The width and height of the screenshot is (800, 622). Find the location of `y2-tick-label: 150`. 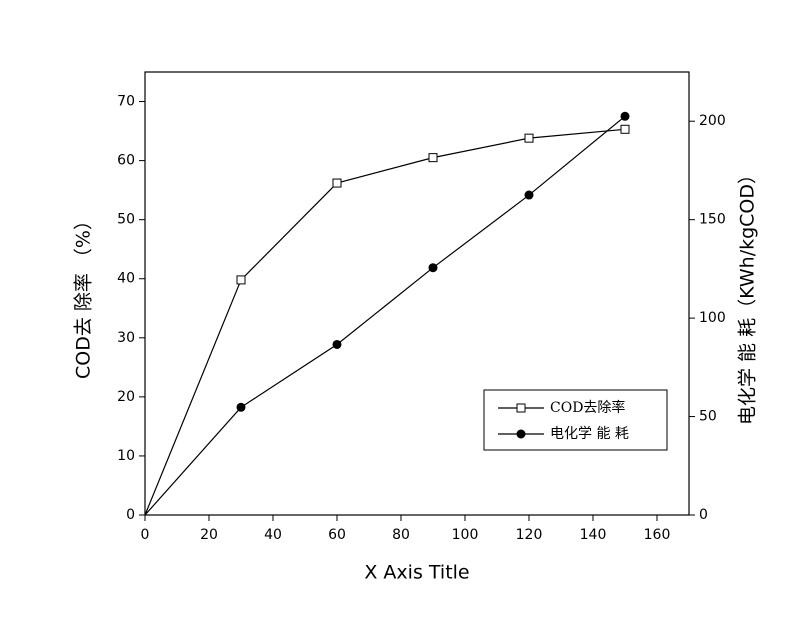

y2-tick-label: 150 is located at coordinates (712, 220).